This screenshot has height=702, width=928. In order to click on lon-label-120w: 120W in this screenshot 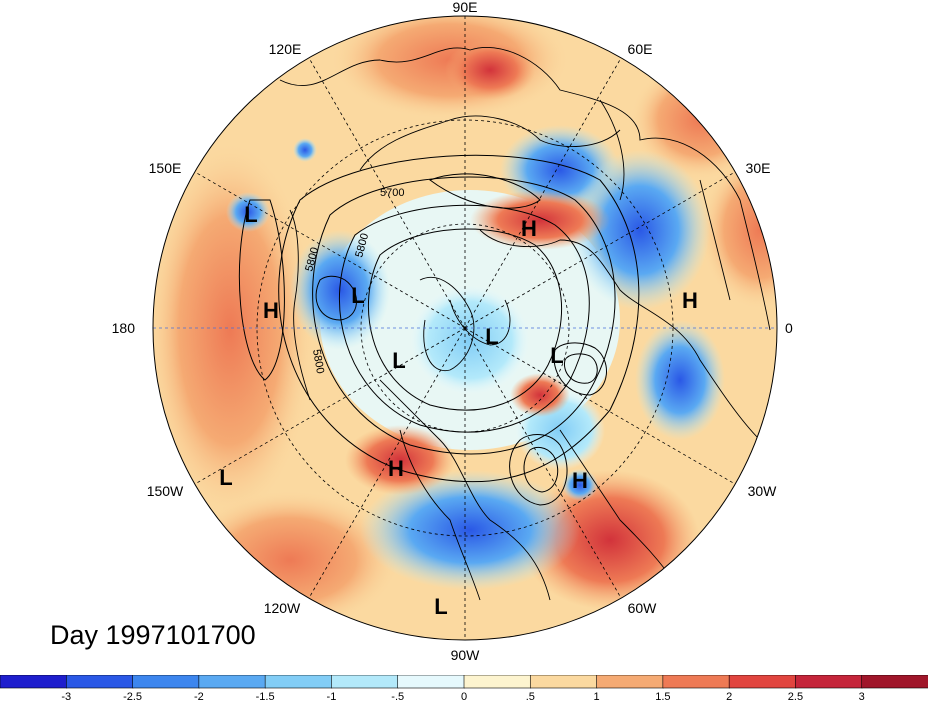, I will do `click(282, 608)`.